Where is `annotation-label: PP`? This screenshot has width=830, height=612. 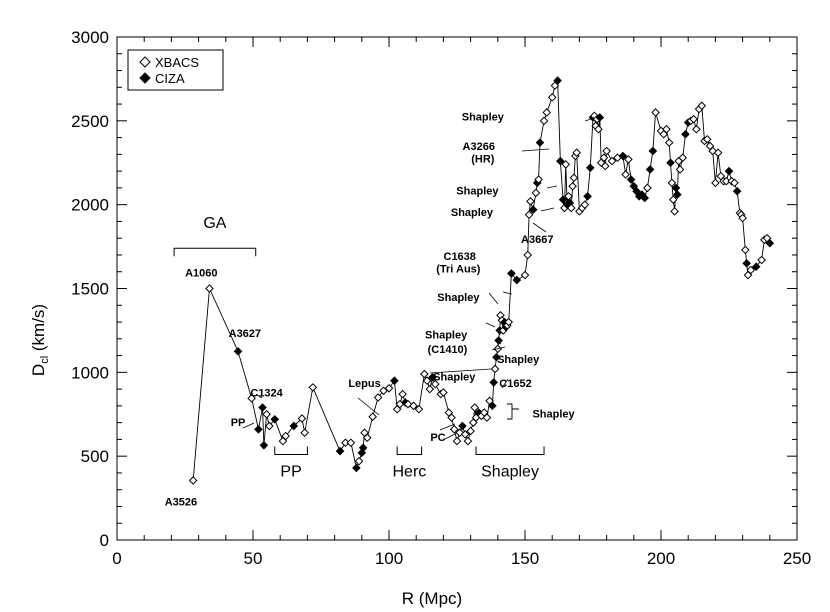 annotation-label: PP is located at coordinates (238, 423).